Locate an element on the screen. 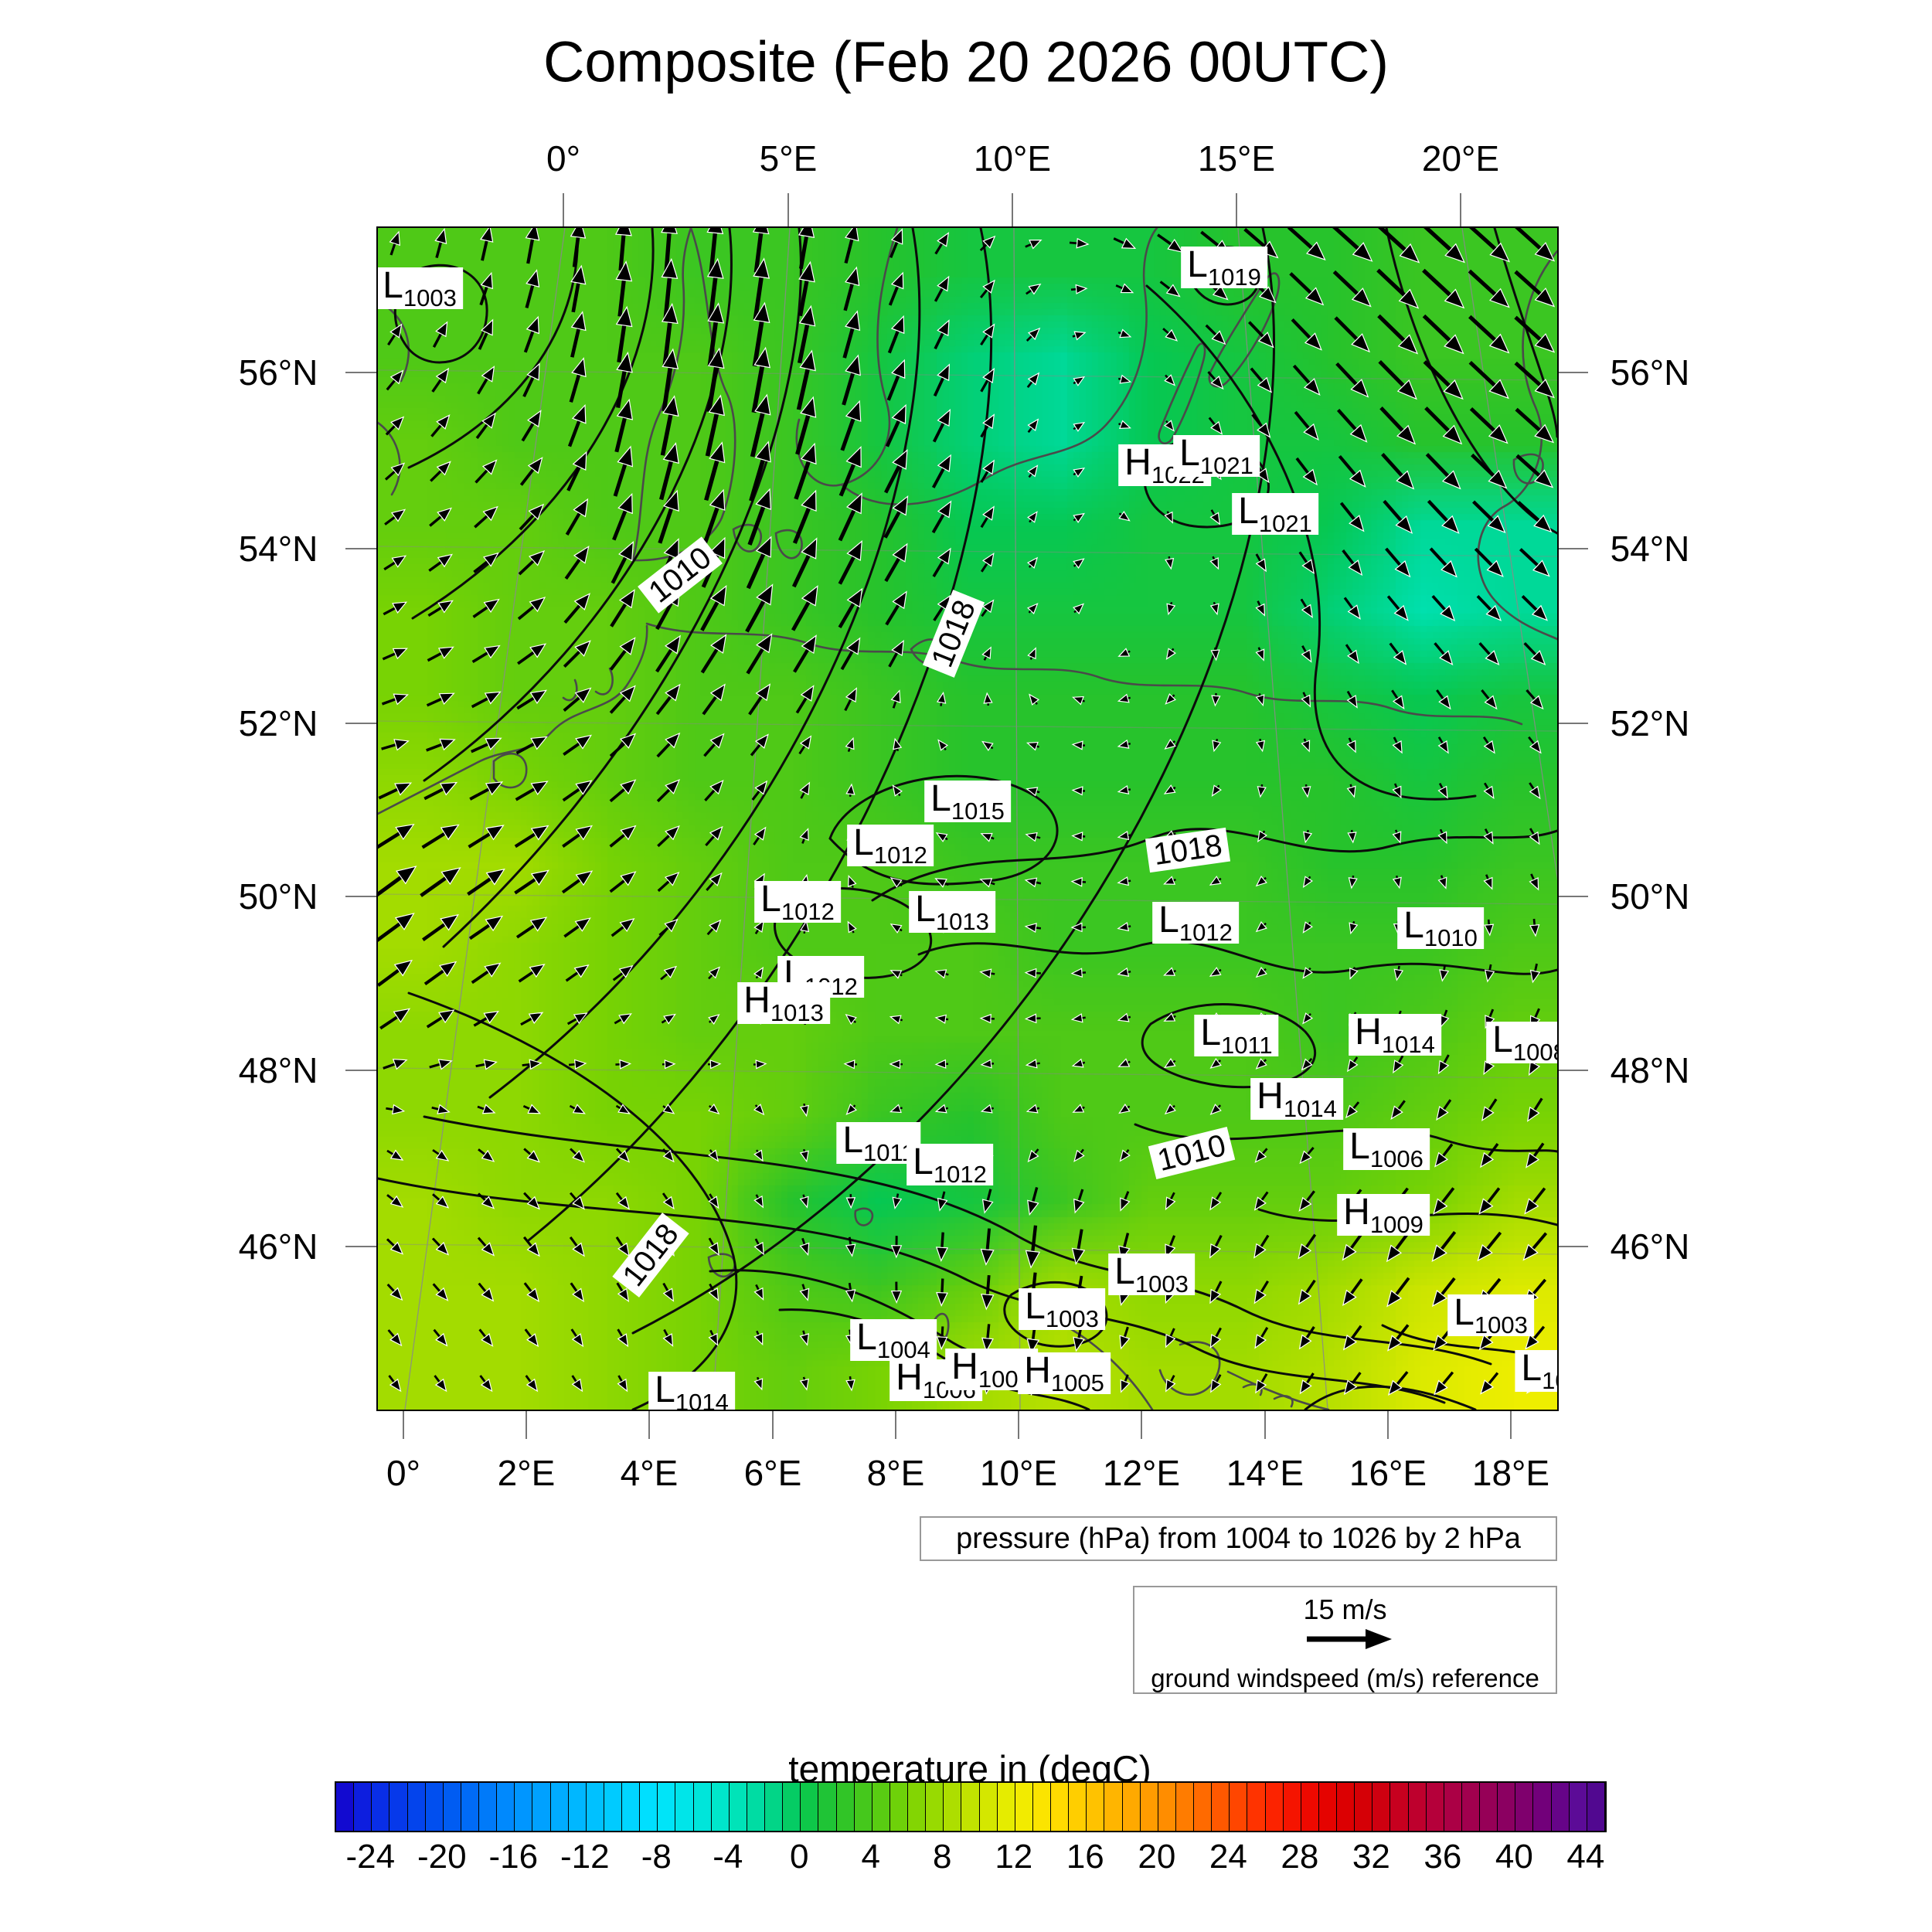  pressure-center-label: L1003 is located at coordinates (421, 289).